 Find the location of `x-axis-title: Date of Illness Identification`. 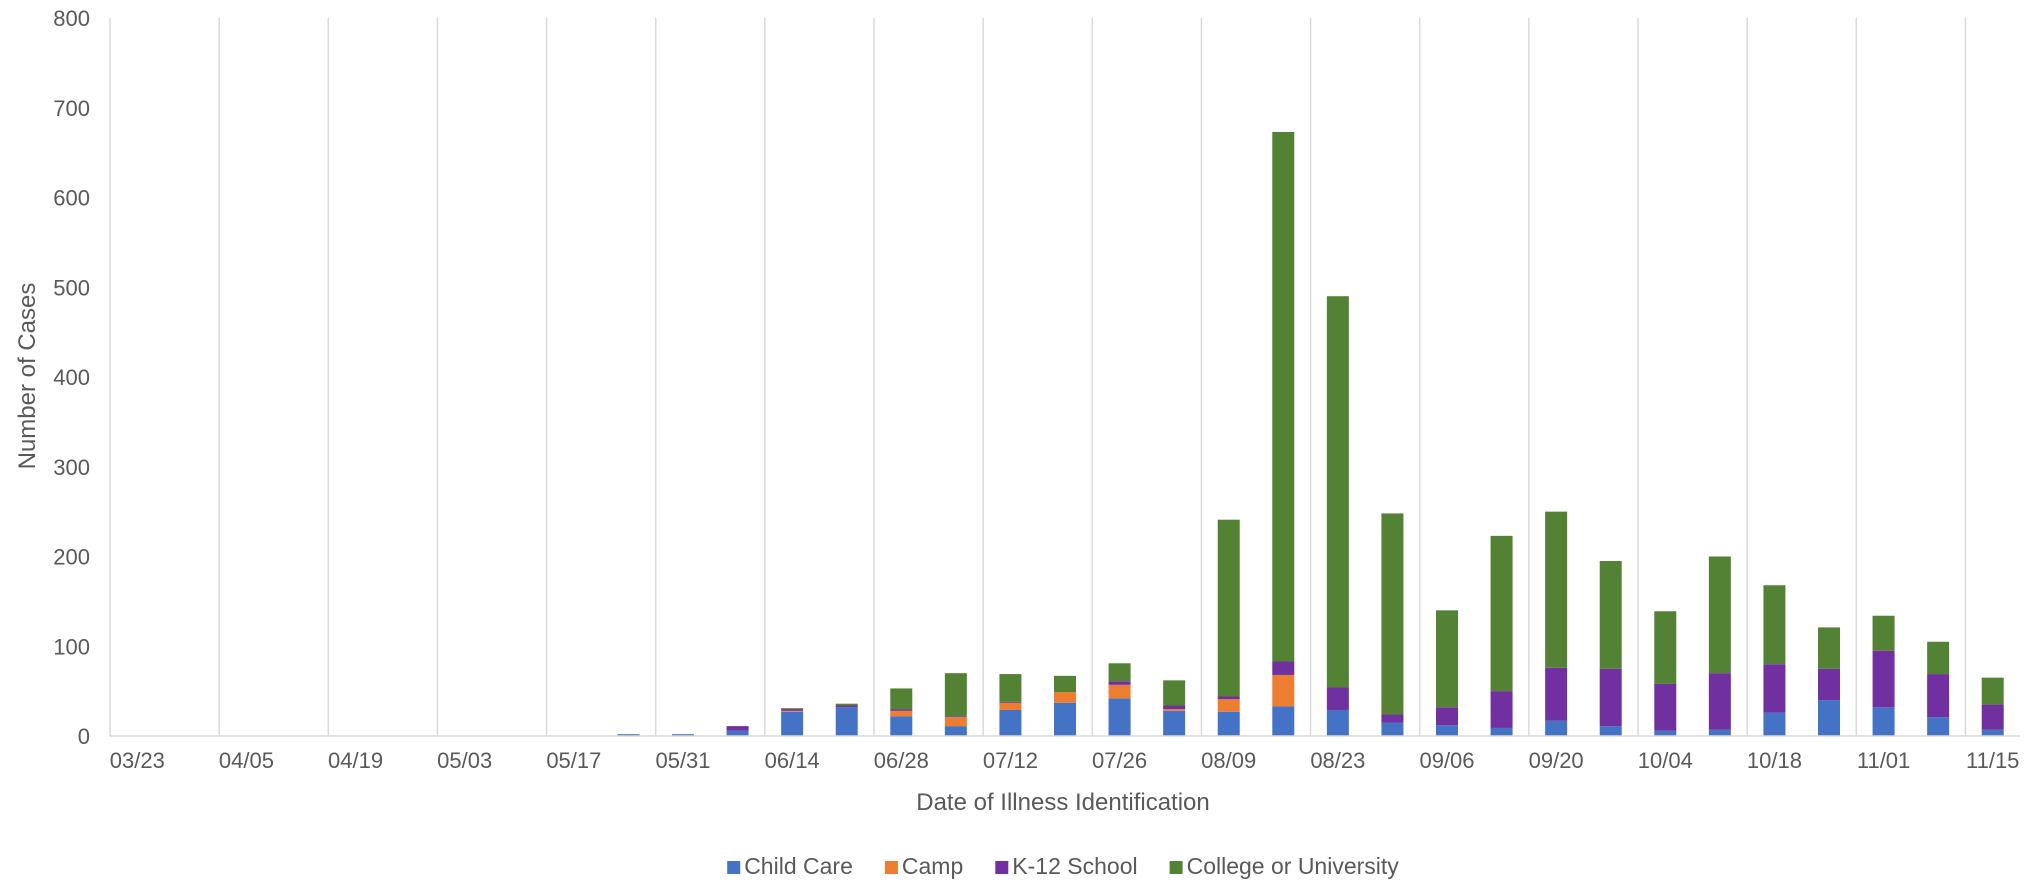

x-axis-title: Date of Illness Identification is located at coordinates (1063, 802).